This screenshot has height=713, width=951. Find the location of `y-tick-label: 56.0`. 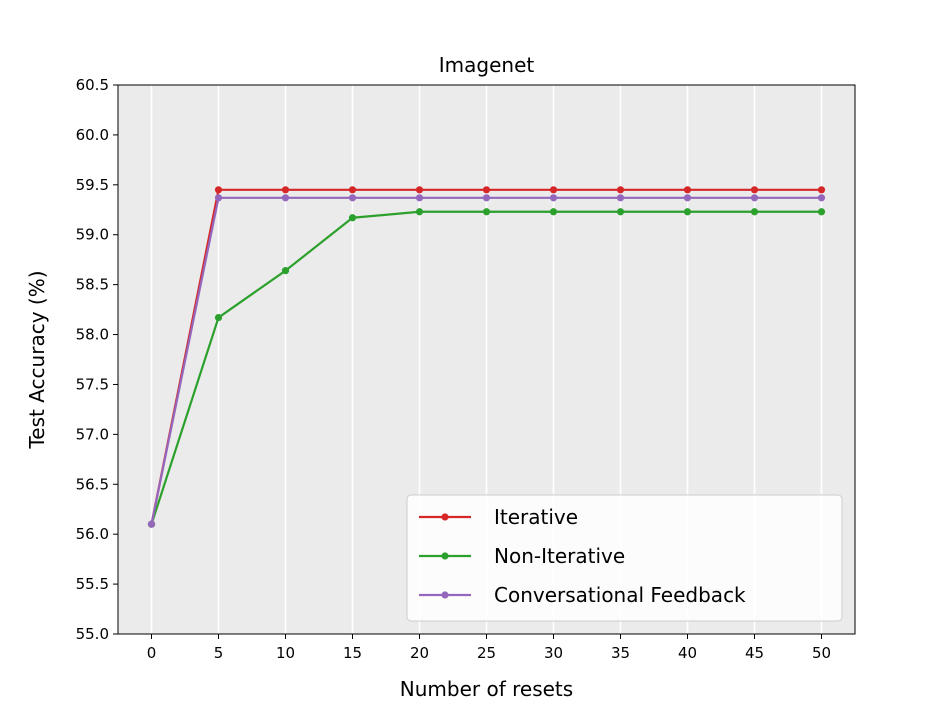

y-tick-label: 56.0 is located at coordinates (92, 534).